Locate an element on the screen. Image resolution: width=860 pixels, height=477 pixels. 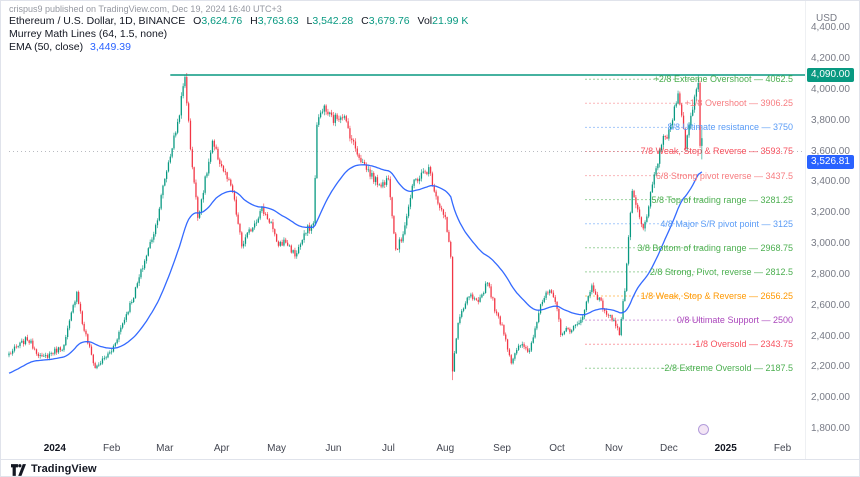
murrey-indicator-row: Murrey Math Lines (64, 1.5, none) is located at coordinates (238, 34).